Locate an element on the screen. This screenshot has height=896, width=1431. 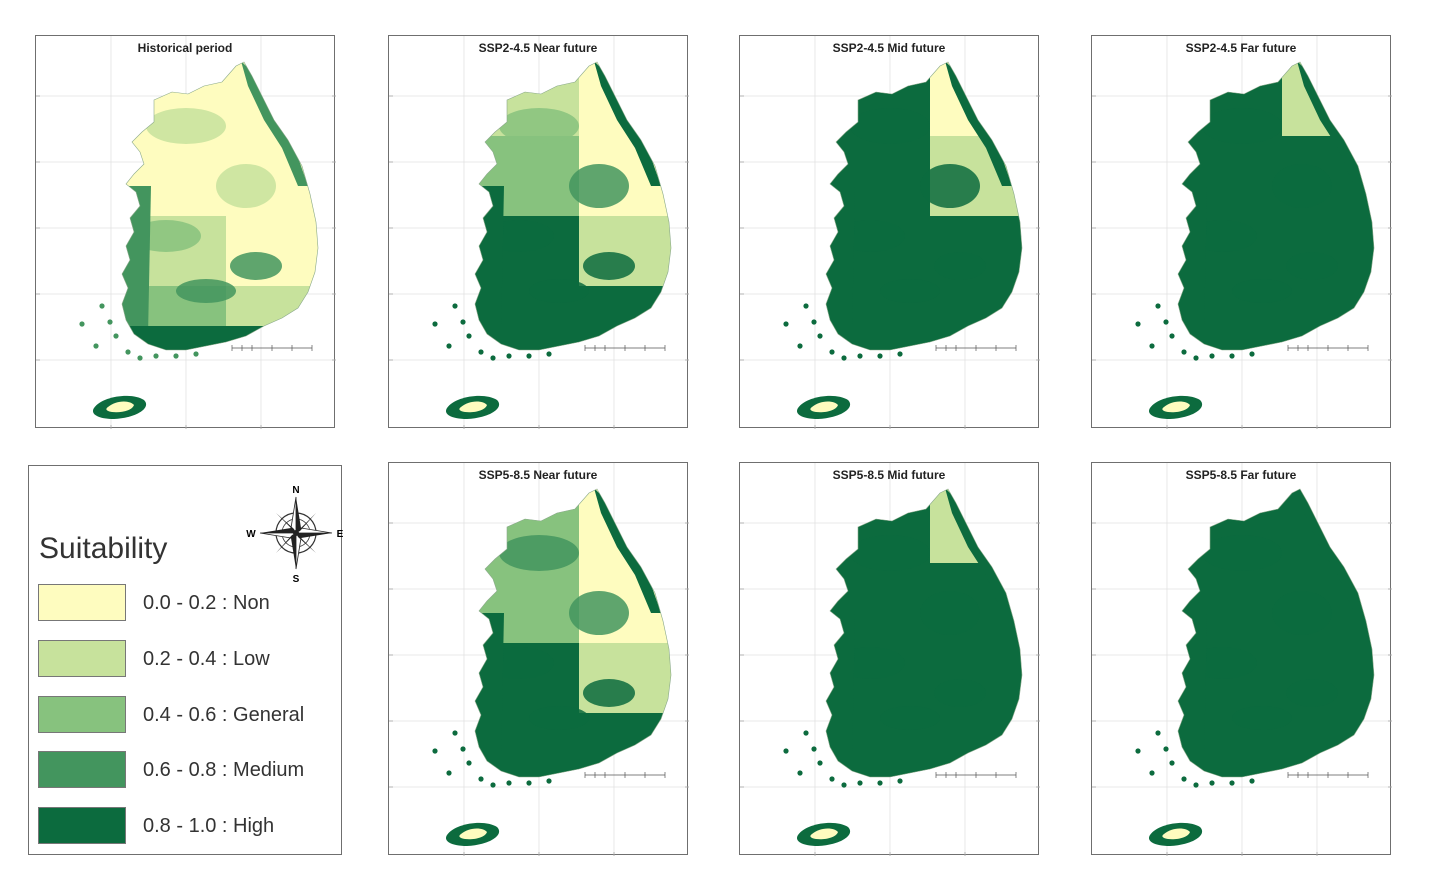
map-panel-ssp585-near: SSP5-8.5 Near future is located at coordinates (538, 659).